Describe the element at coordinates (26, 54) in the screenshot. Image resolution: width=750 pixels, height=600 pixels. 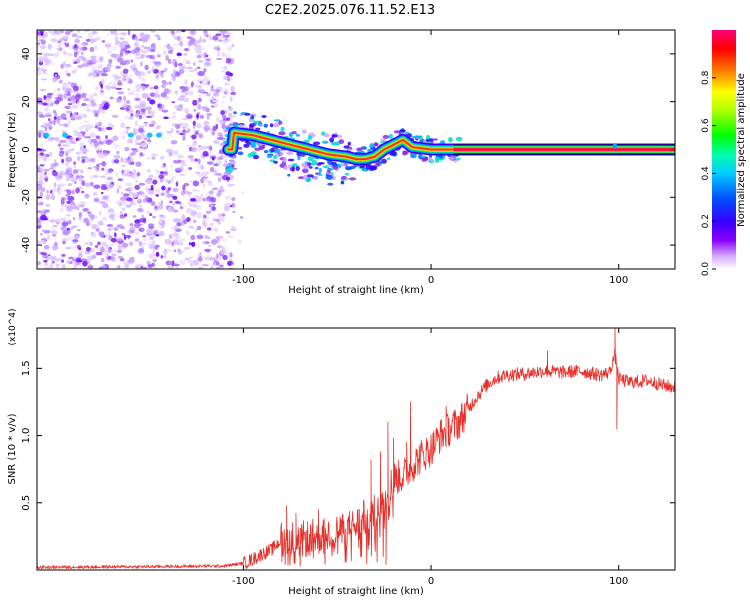
I see `y-tick-label: 40` at that location.